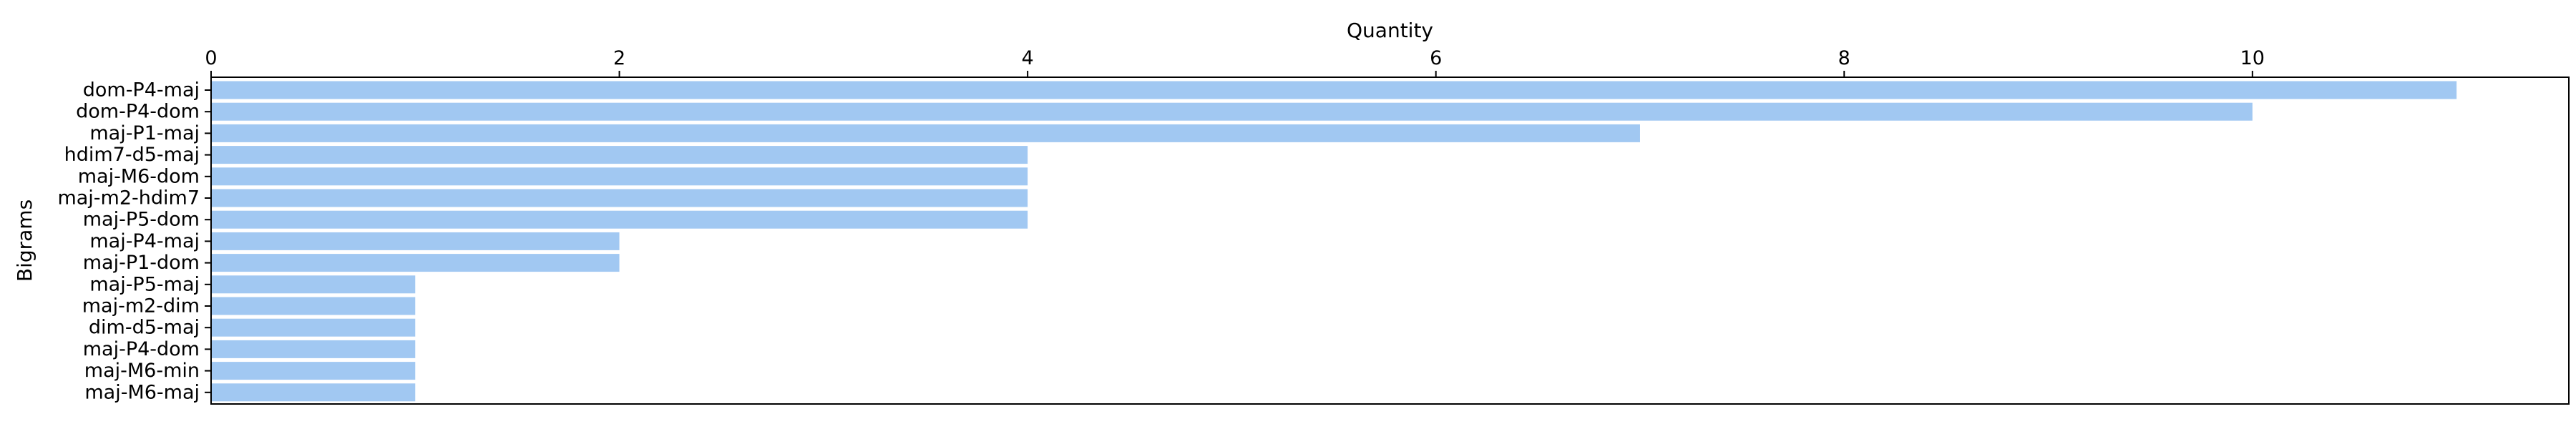  What do you see at coordinates (619, 198) in the screenshot?
I see `bar-maj-m2-hdim7` at bounding box center [619, 198].